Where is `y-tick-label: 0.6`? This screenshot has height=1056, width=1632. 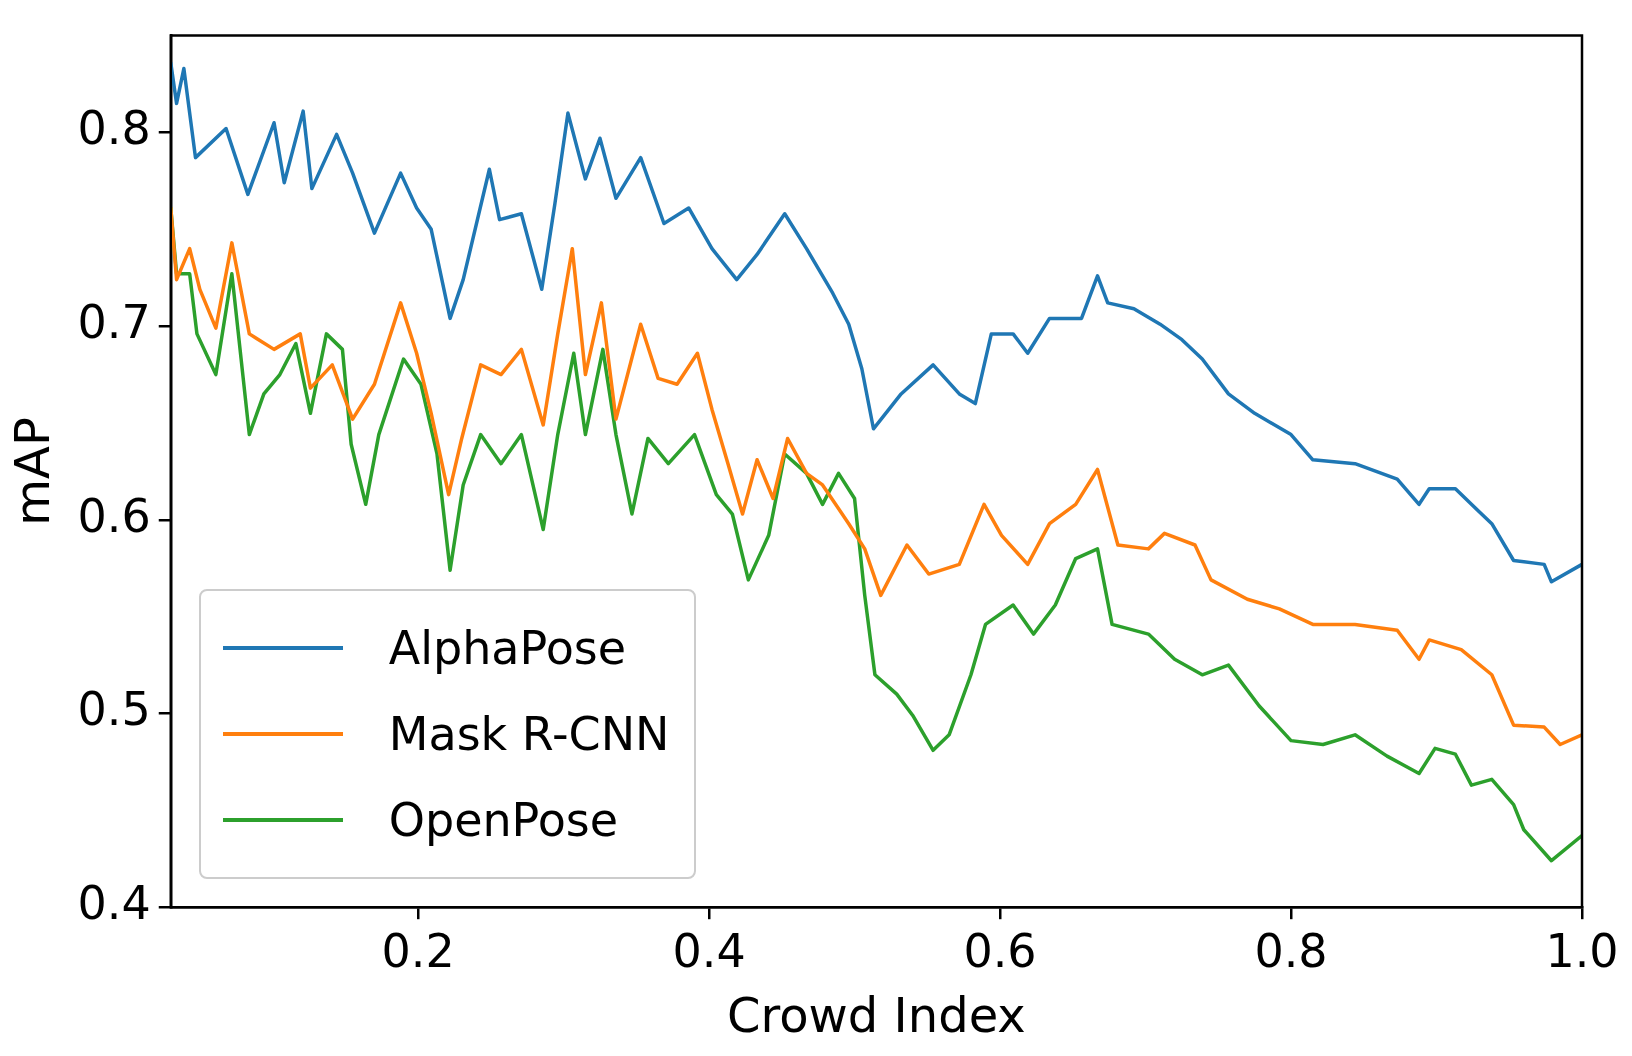
y-tick-label: 0.6 is located at coordinates (114, 515).